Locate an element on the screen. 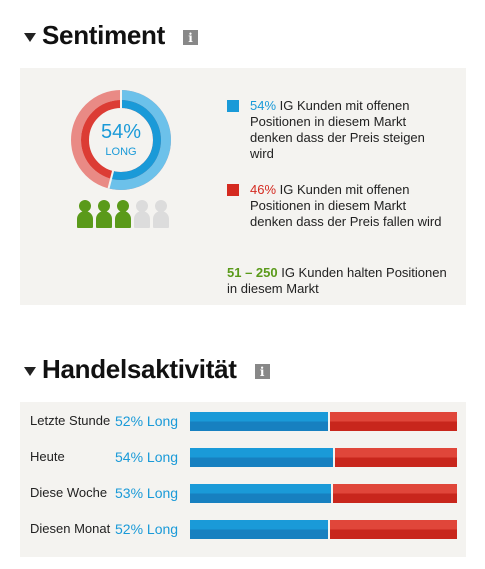 This screenshot has width=485, height=569. activity-row-month: Diesen Monat 52% Long is located at coordinates (243, 532).